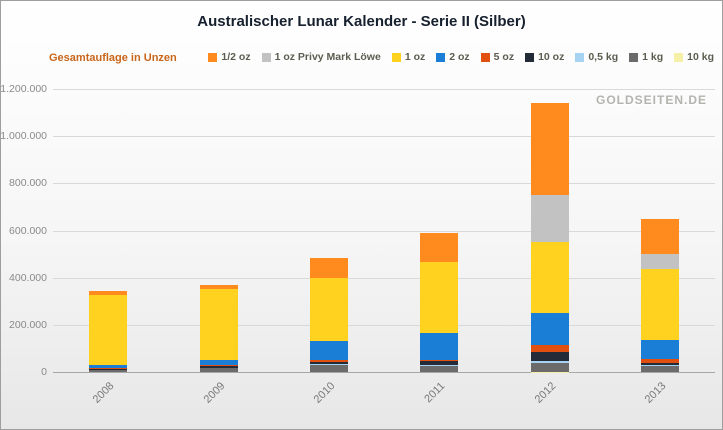  What do you see at coordinates (439, 363) in the screenshot?
I see `bar-segment-2011-10-oz` at bounding box center [439, 363].